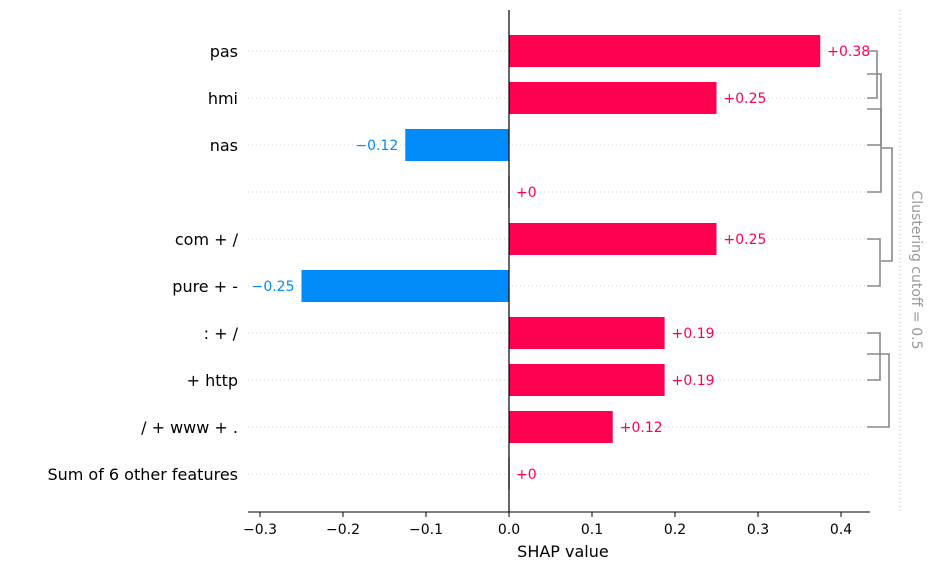 Image resolution: width=944 pixels, height=575 pixels. Describe the element at coordinates (526, 193) in the screenshot. I see `value-label-3: +0` at that location.